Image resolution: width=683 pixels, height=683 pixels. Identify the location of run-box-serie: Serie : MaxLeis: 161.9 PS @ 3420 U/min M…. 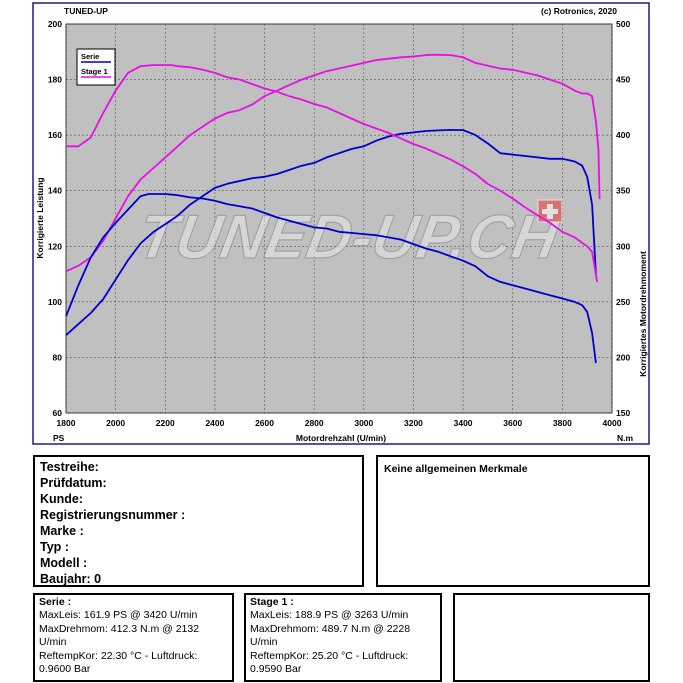
(133, 637).